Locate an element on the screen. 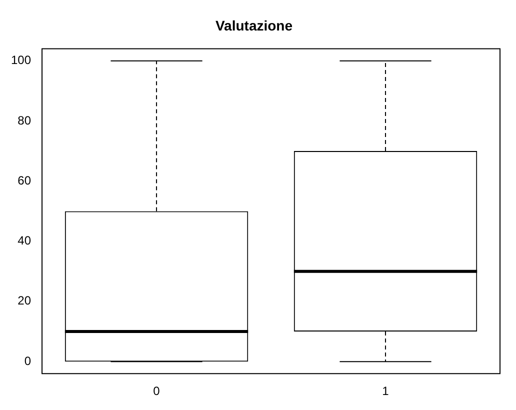  x-tick-label: 1 is located at coordinates (386, 391).